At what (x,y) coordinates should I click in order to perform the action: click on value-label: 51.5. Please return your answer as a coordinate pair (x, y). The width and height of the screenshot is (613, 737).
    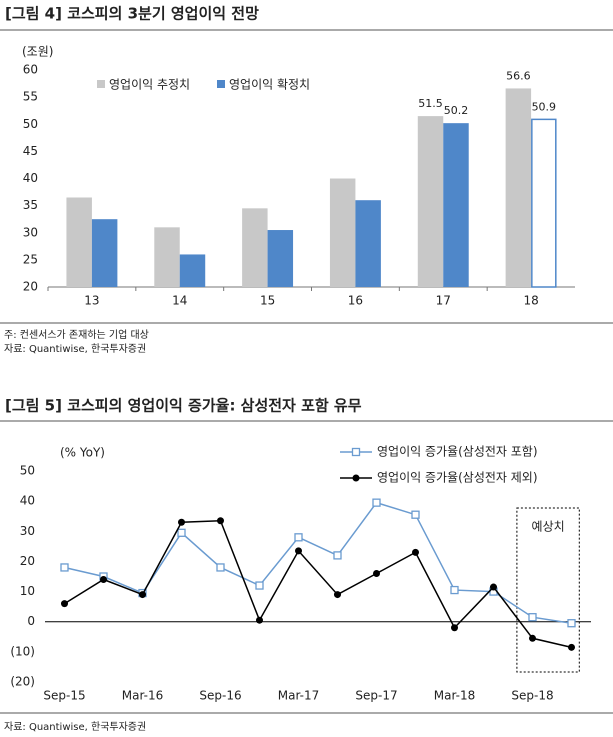
    Looking at the image, I should click on (430, 103).